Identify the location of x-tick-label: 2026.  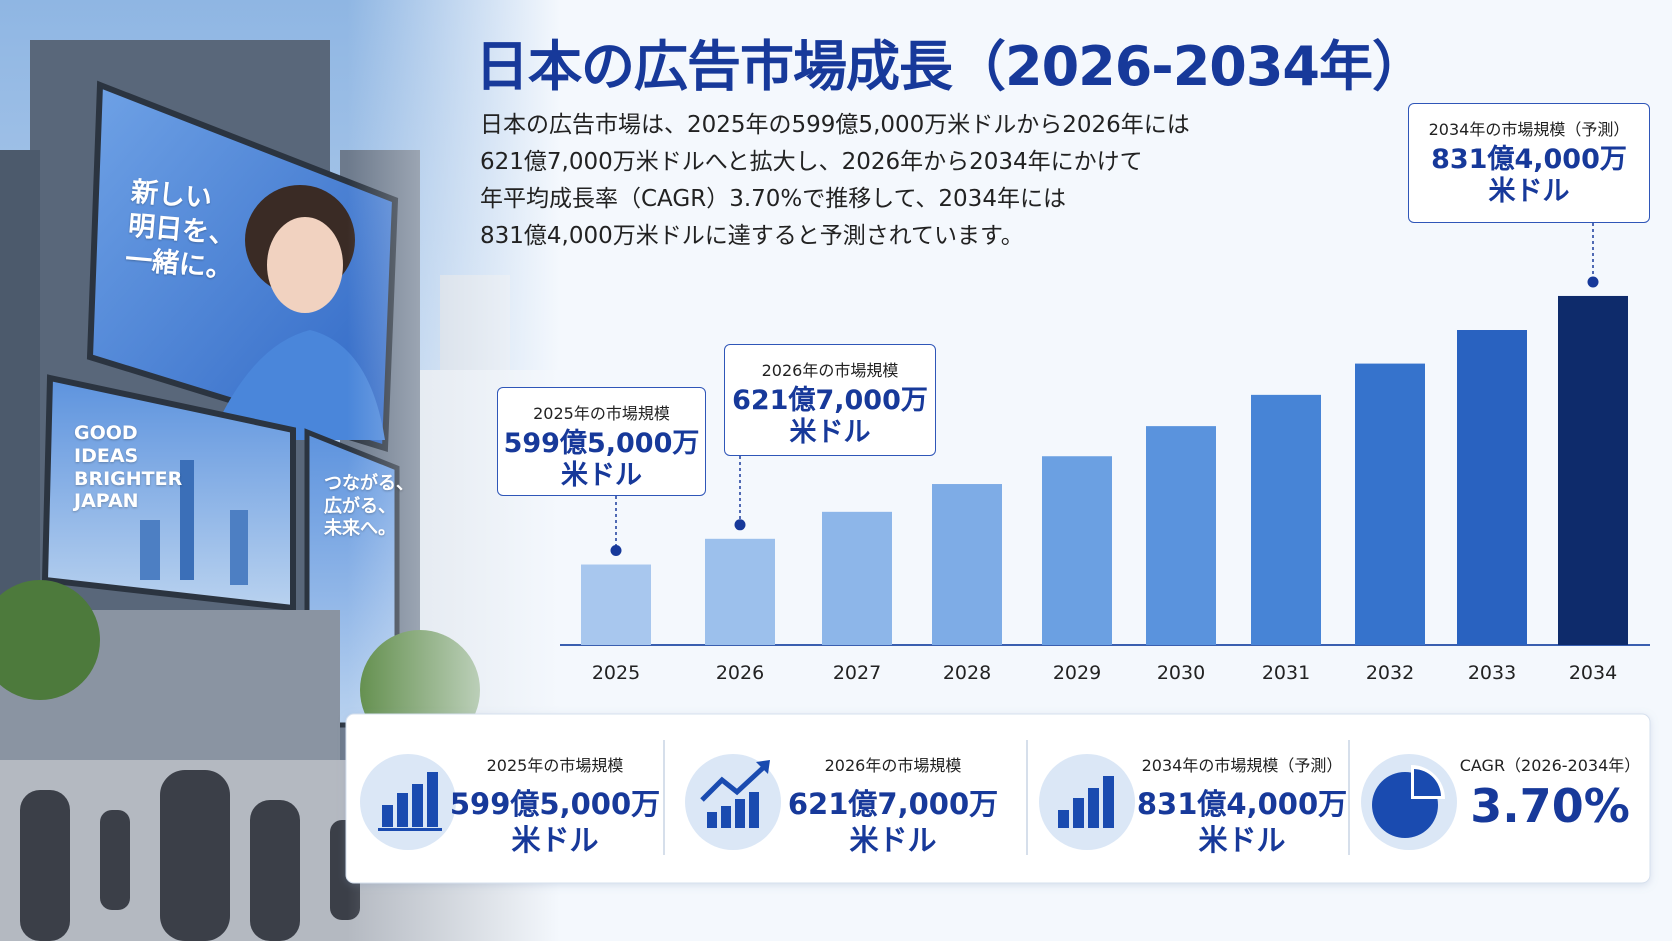
(740, 673).